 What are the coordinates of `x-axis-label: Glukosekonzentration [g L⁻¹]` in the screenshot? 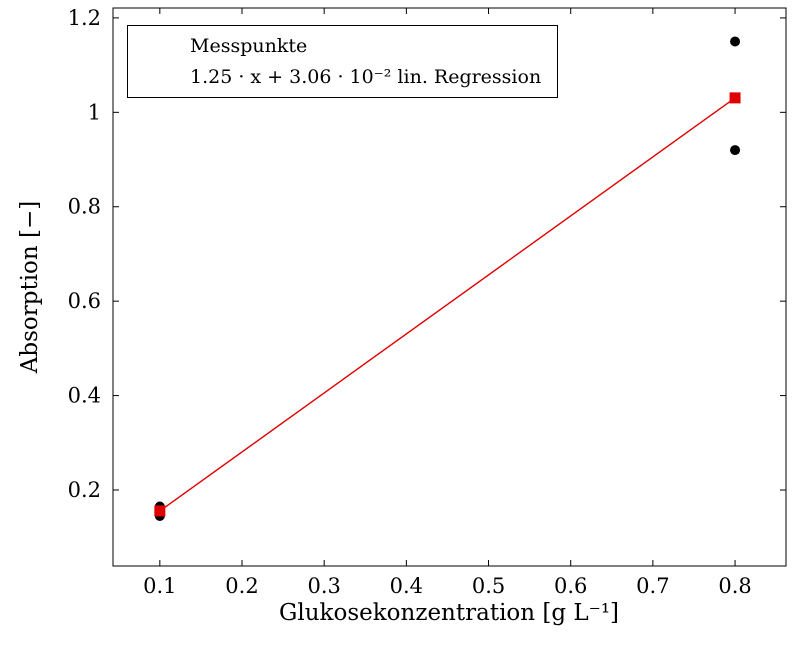 It's located at (449, 613).